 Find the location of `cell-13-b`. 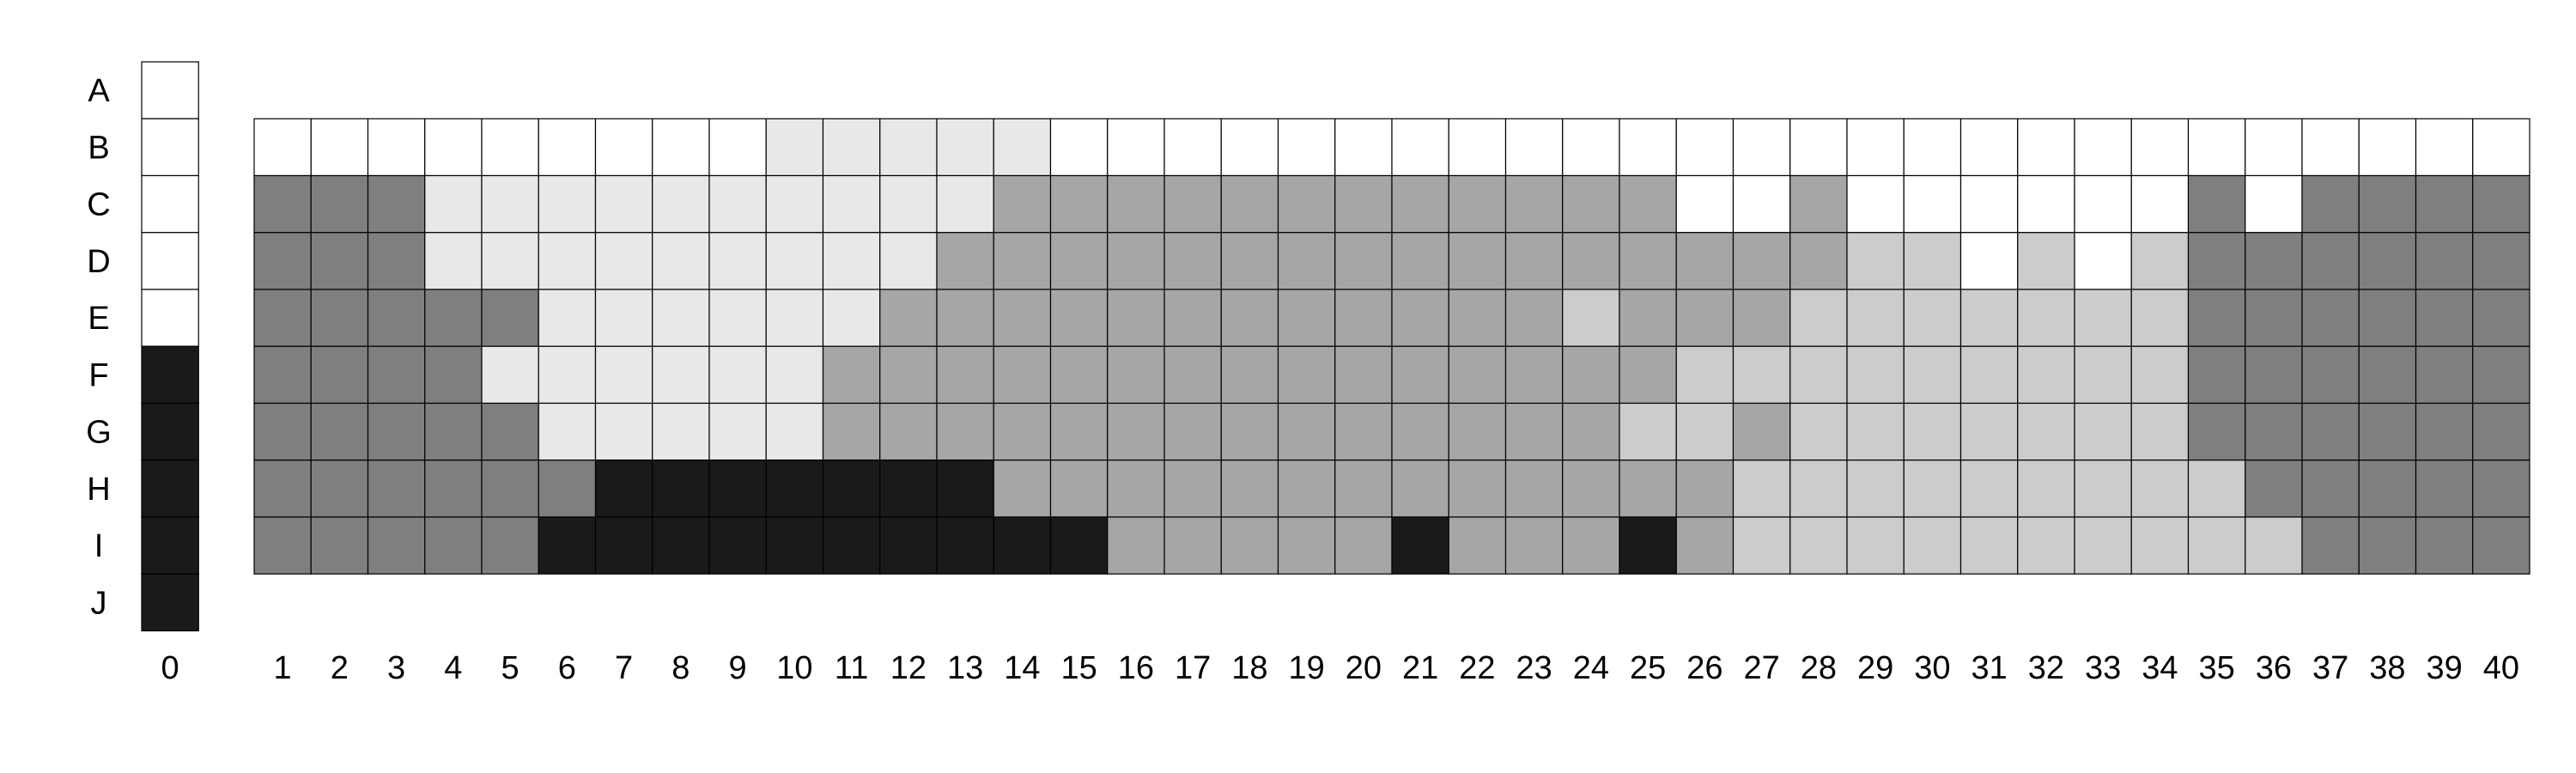

cell-13-b is located at coordinates (965, 147).